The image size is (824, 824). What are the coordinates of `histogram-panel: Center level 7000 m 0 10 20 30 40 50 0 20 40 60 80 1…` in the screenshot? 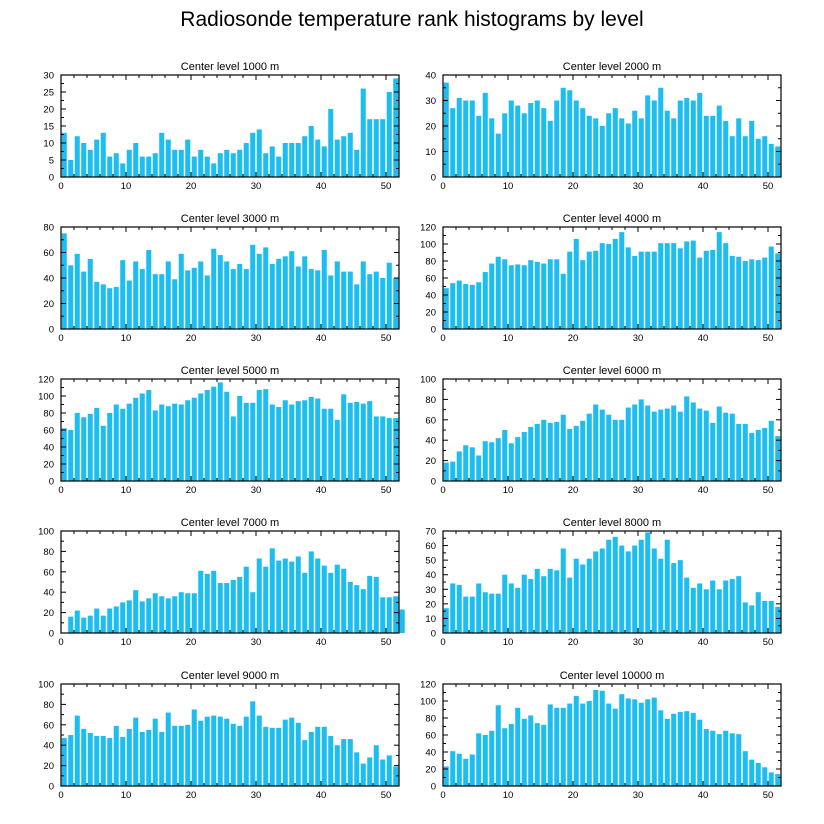 It's located at (221, 582).